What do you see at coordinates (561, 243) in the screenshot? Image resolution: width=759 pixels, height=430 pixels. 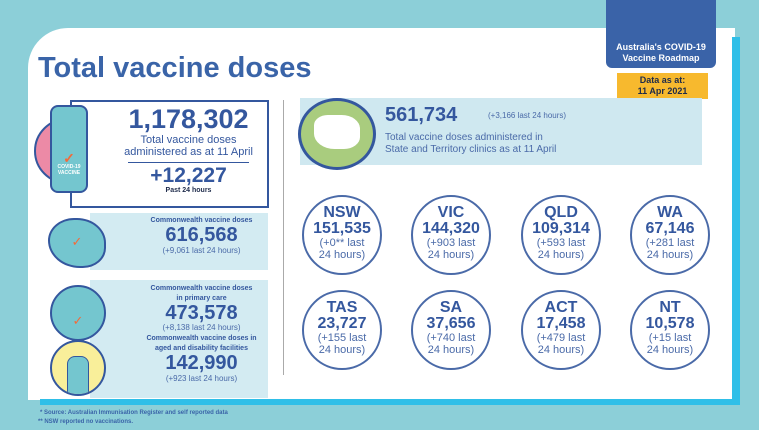 I see `state-change: (+593 last` at bounding box center [561, 243].